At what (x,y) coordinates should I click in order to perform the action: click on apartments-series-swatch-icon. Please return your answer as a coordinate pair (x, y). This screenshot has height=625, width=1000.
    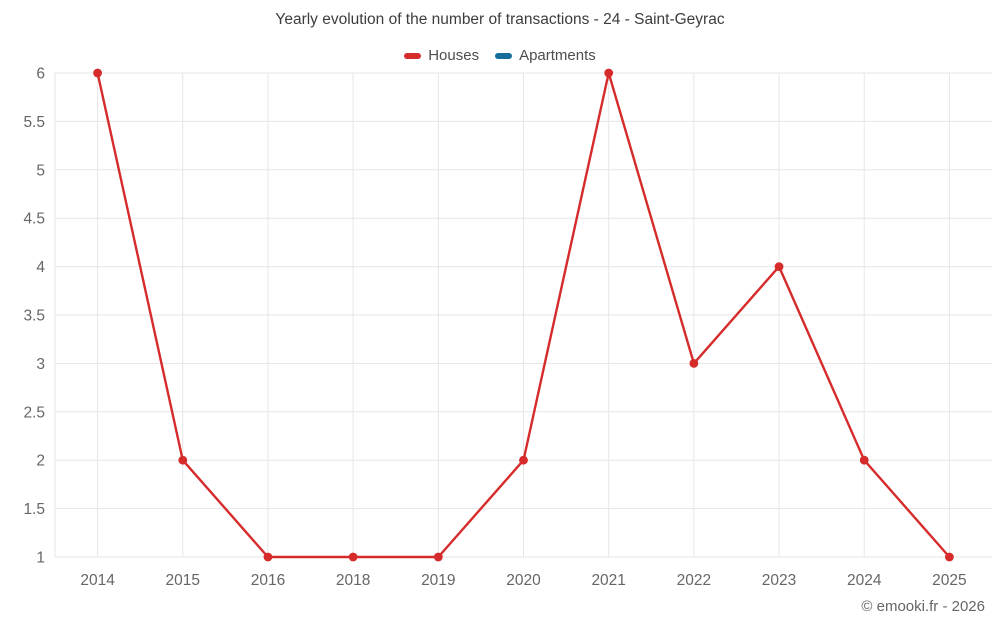
    Looking at the image, I should click on (504, 55).